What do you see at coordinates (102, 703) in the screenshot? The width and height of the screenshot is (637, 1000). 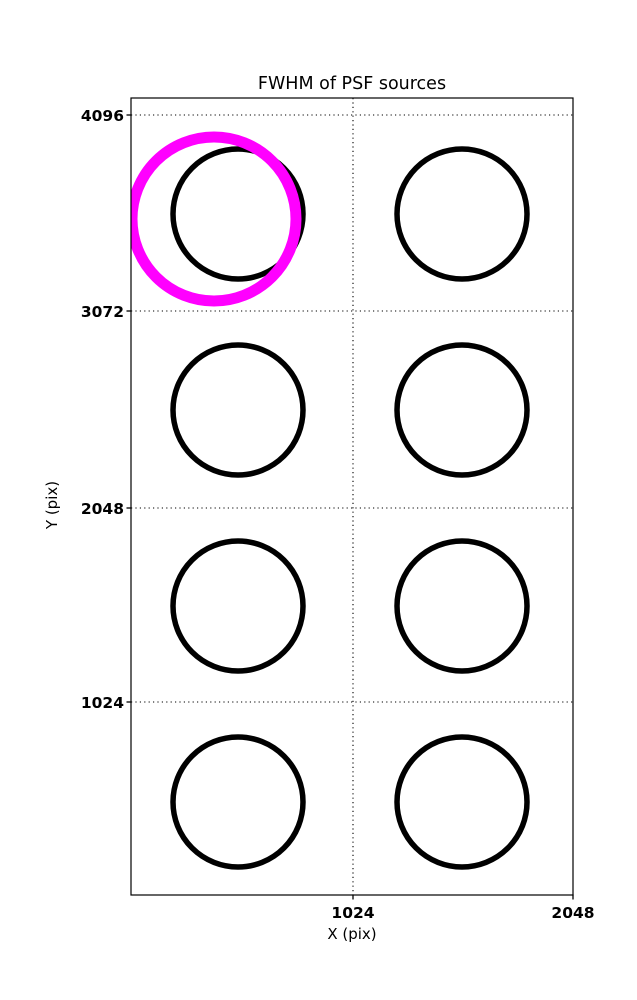 I see `y-tick-label: 1024` at bounding box center [102, 703].